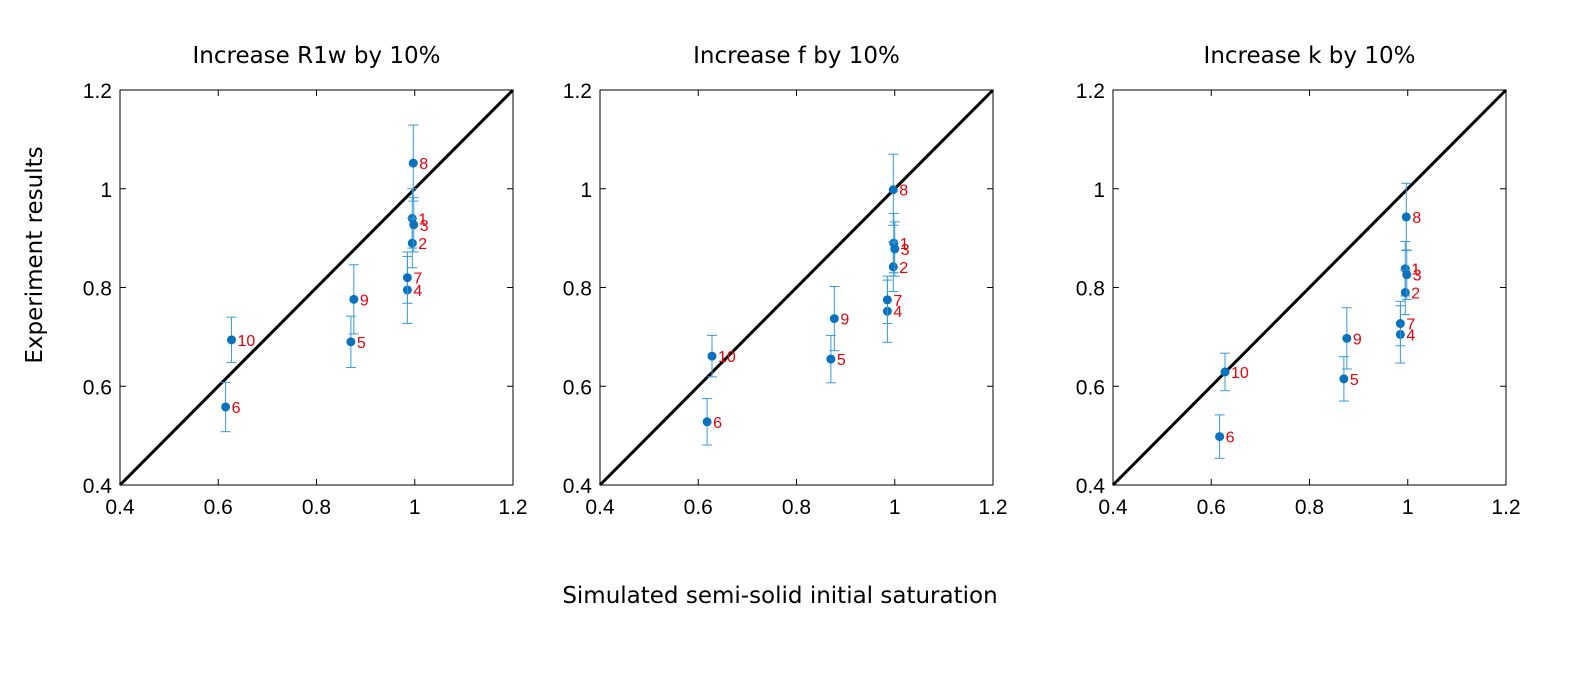 The image size is (1594, 678). What do you see at coordinates (316, 56) in the screenshot?
I see `panel-title: Increase R1w by 10%` at bounding box center [316, 56].